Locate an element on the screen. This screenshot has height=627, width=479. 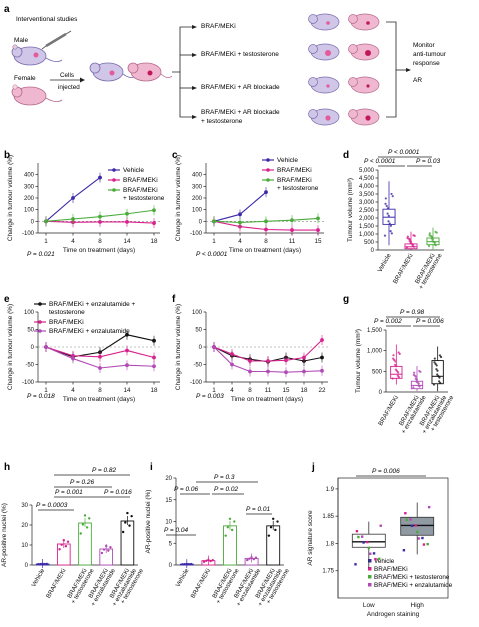
treated-mice-icons is located at coordinates (344, 69).